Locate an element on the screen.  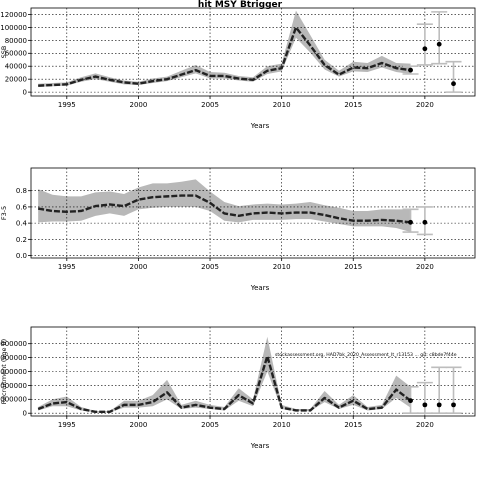
y-tick-label: 0.6 is located at coordinates (22, 207).